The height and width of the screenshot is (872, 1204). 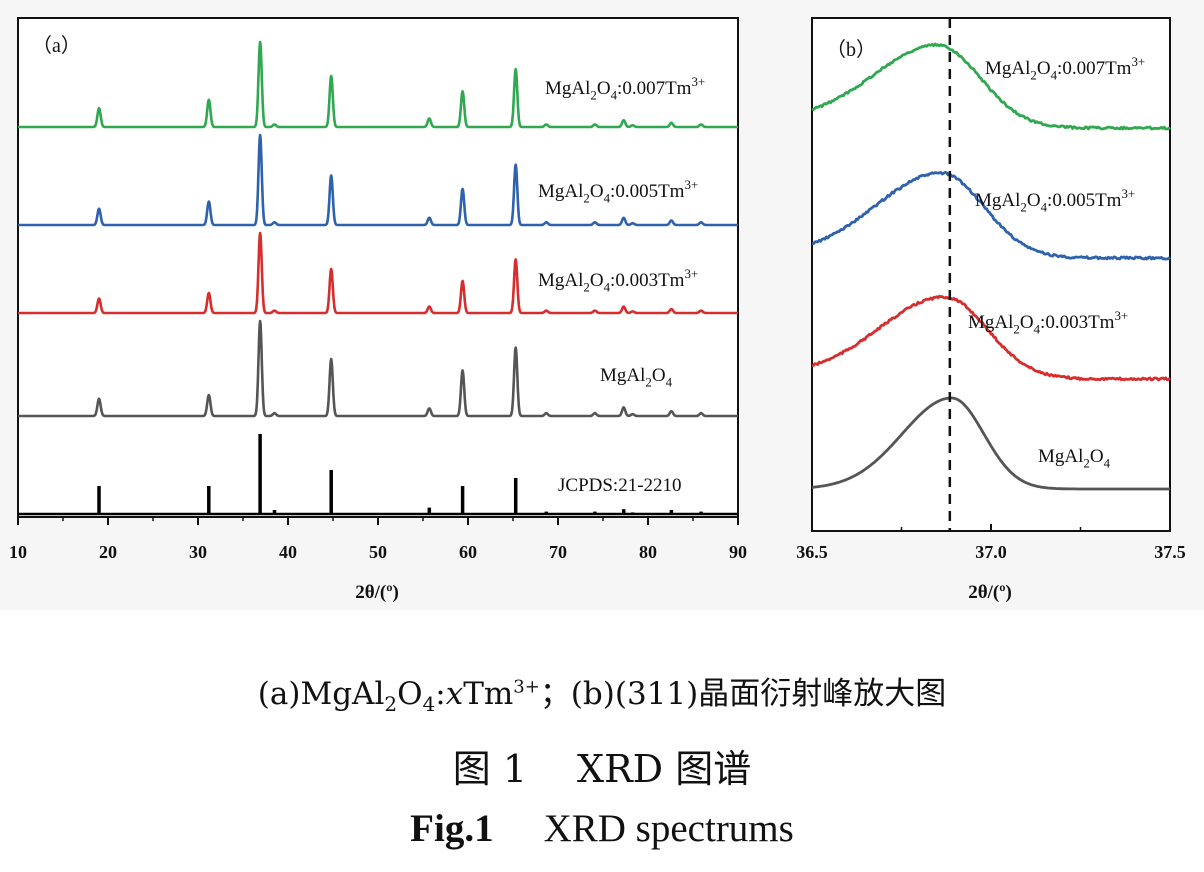 What do you see at coordinates (668, 828) in the screenshot?
I see `caption-en-title: XRD spectrums` at bounding box center [668, 828].